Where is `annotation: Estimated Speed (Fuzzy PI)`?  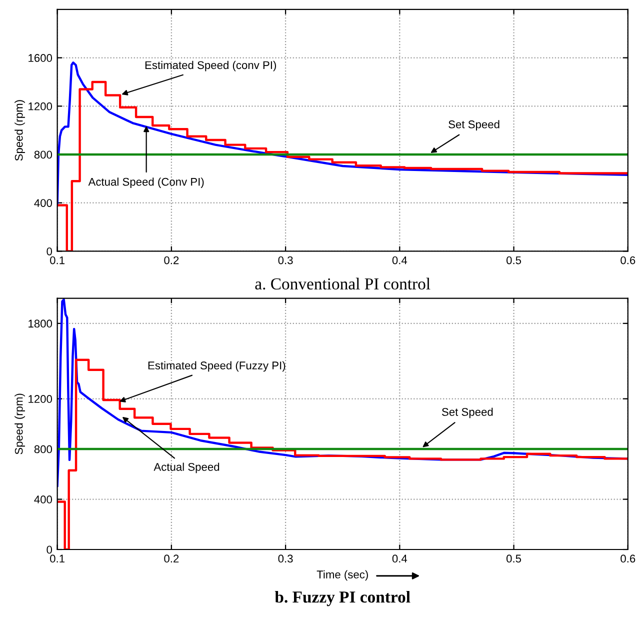 annotation: Estimated Speed (Fuzzy PI) is located at coordinates (217, 366).